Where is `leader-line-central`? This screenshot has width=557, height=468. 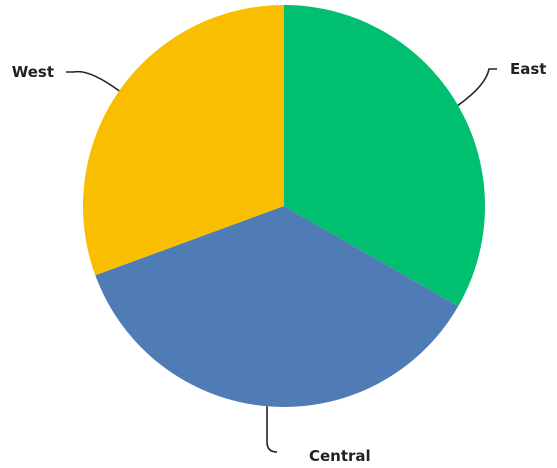
leader-line-central is located at coordinates (272, 429).